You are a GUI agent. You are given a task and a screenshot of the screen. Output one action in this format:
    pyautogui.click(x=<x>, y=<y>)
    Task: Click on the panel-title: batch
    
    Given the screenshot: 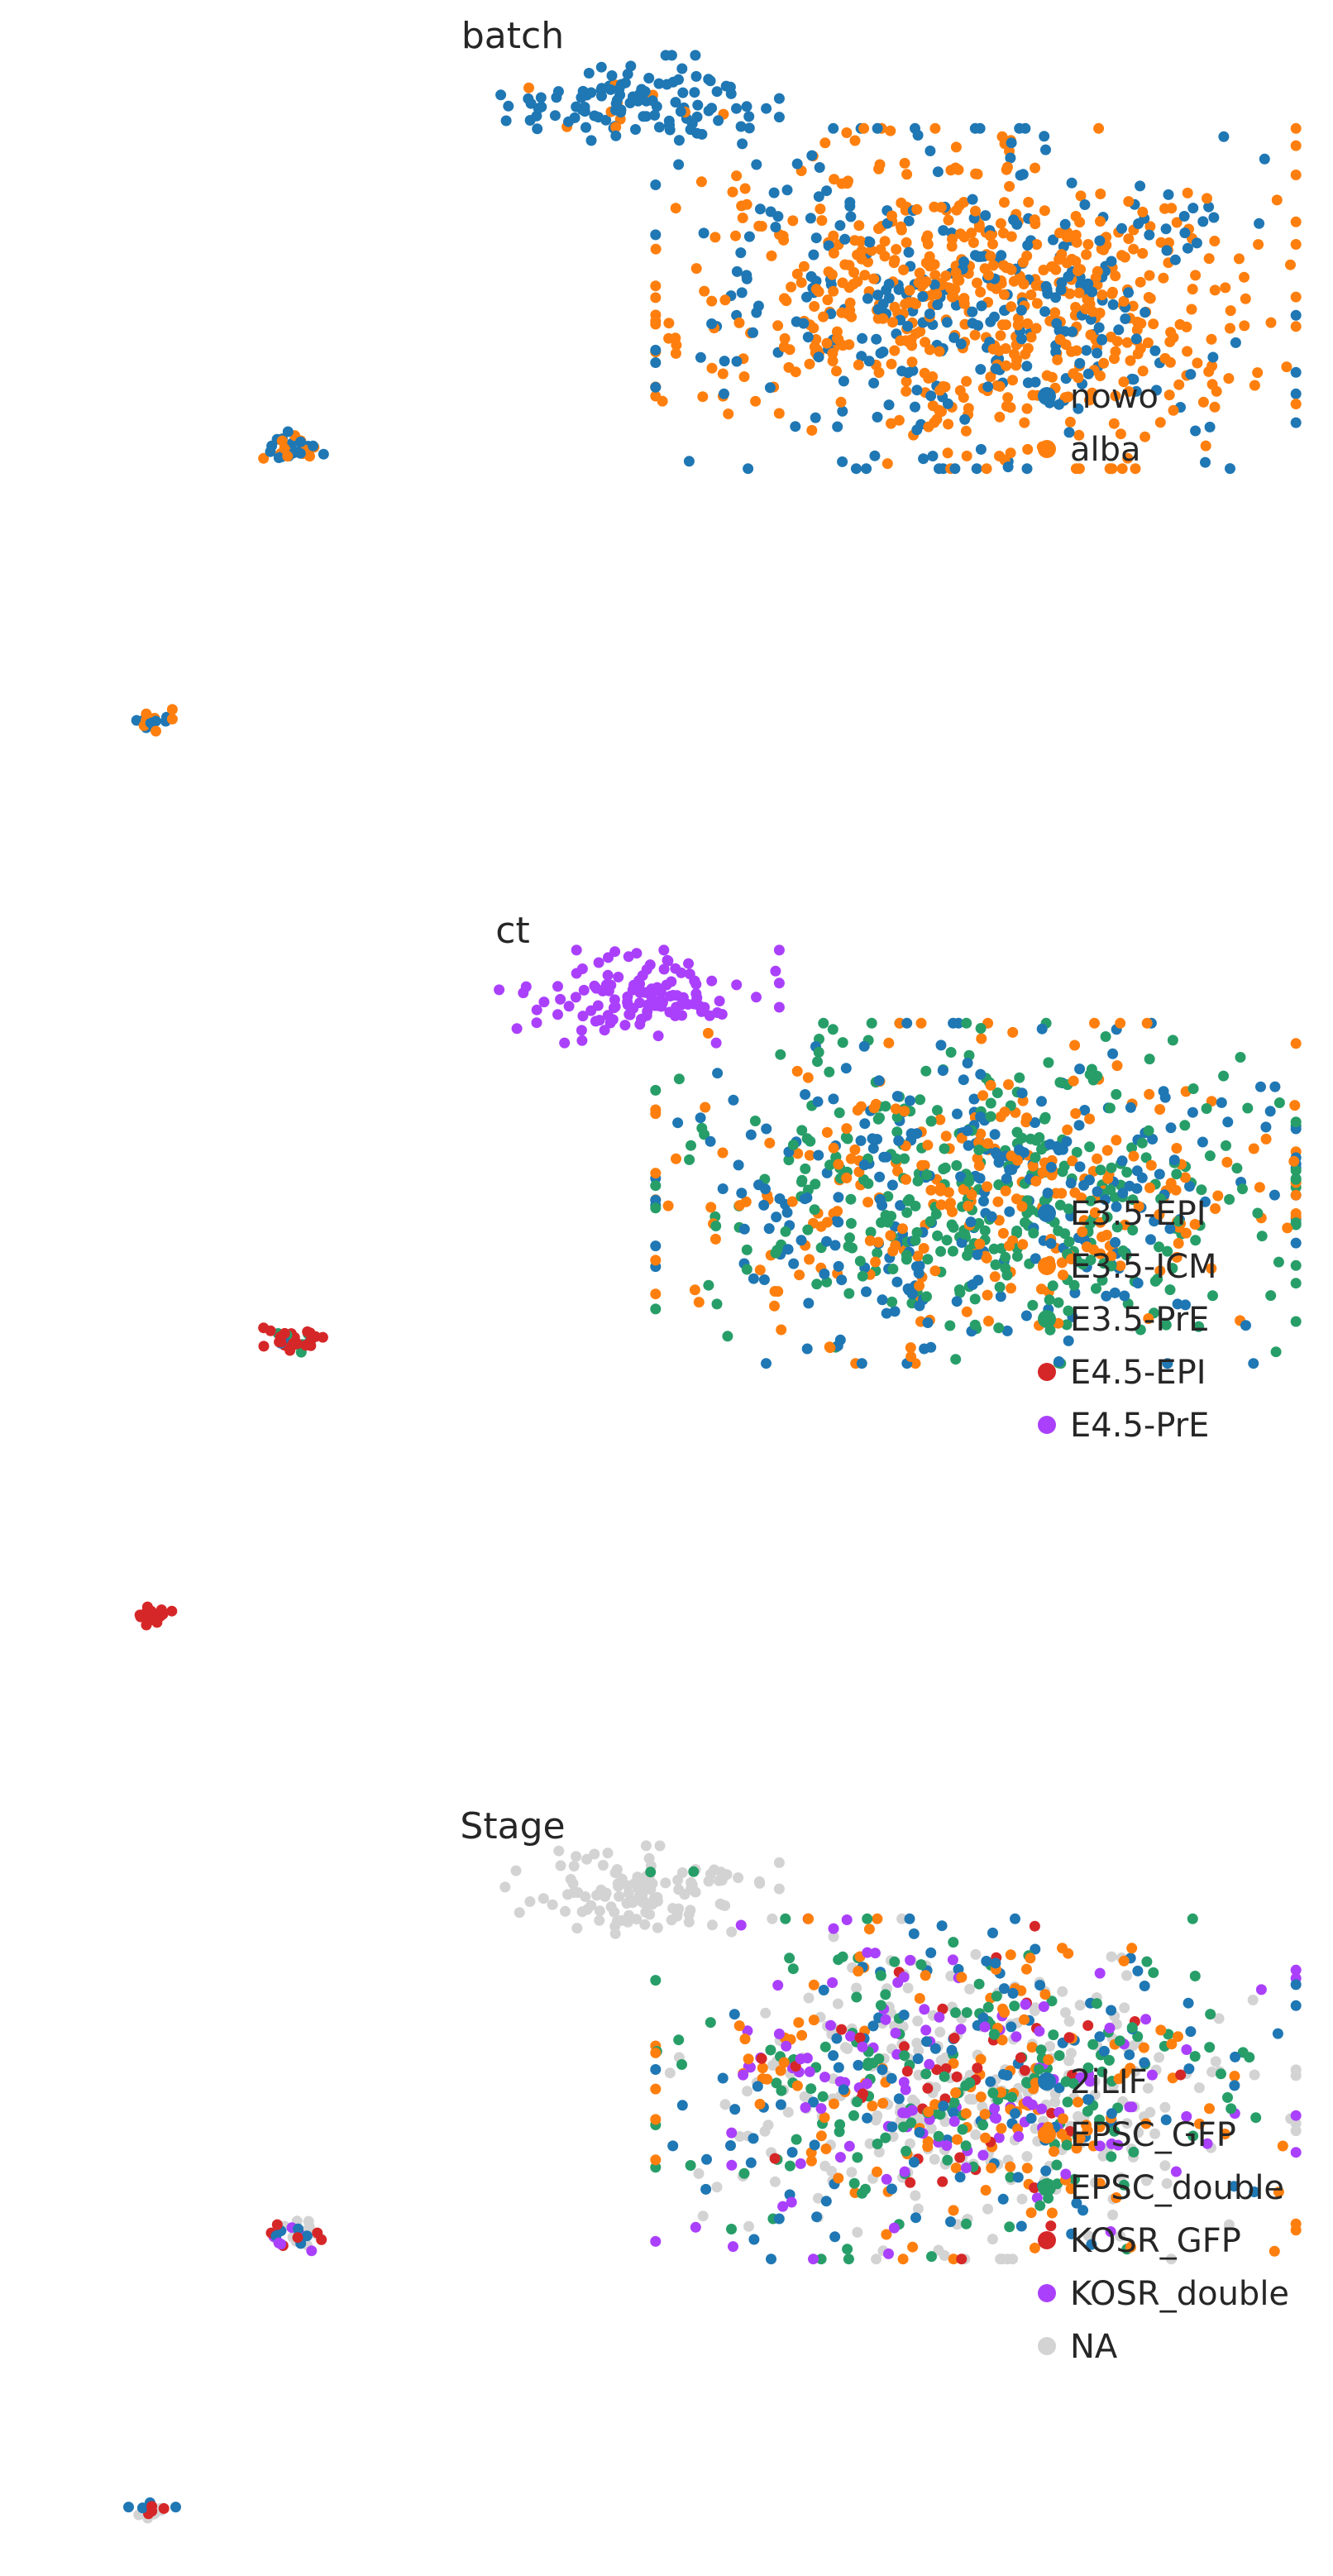 What is the action you would take?
    pyautogui.click(x=512, y=36)
    